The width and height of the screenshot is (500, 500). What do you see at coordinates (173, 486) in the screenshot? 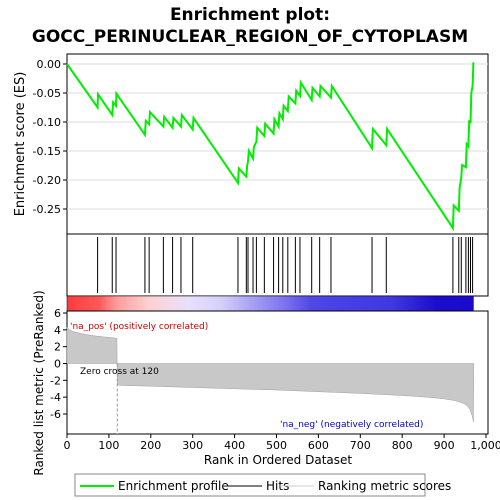
I see `legend-label-enrichment: Enrichment profile` at bounding box center [173, 486].